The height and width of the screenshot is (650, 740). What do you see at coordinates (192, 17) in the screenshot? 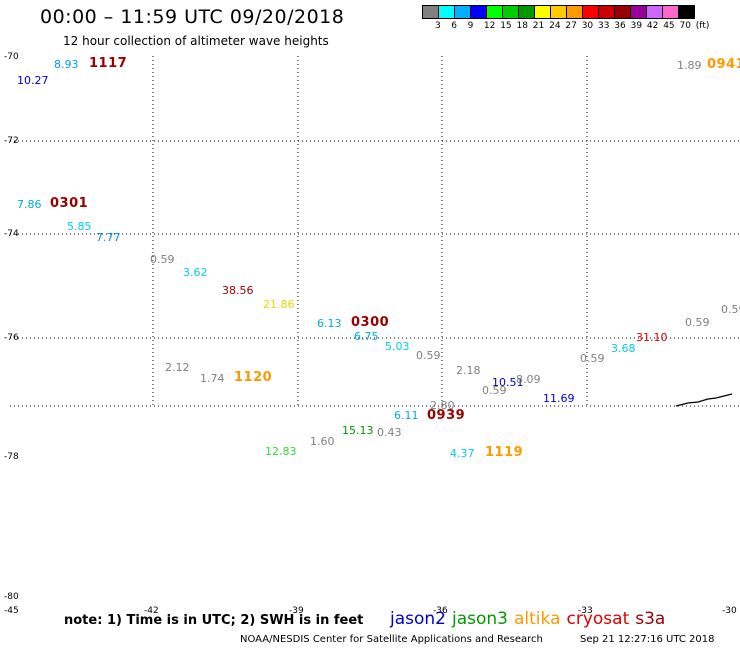
I see `map-title: 00:00 – 11:59 UTC 09/20/2018` at bounding box center [192, 17].